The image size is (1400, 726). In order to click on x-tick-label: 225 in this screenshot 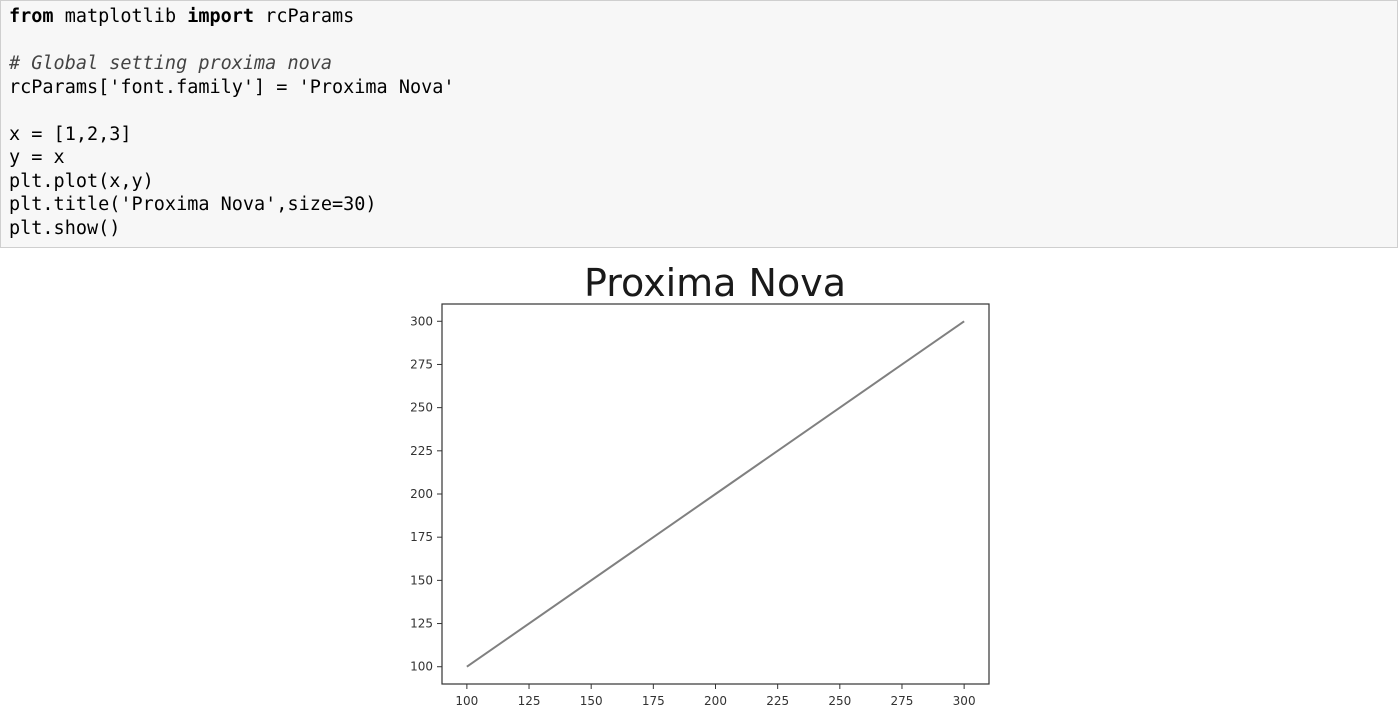, I will do `click(777, 701)`.